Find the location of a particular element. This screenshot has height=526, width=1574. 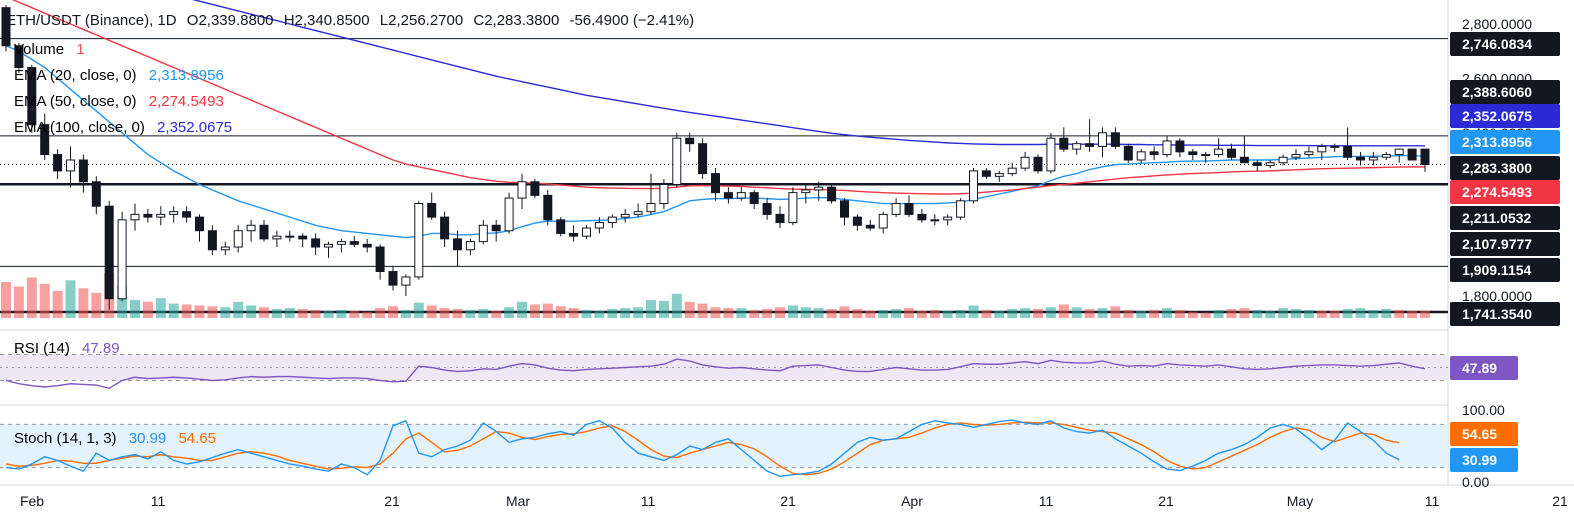

price-tag: 2,211.0532 is located at coordinates (1505, 218).